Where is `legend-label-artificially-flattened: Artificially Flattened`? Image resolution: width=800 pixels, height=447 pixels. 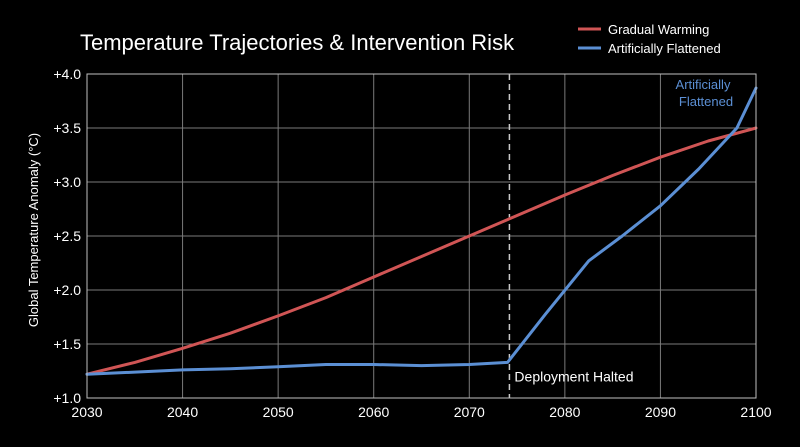 legend-label-artificially-flattened: Artificially Flattened is located at coordinates (664, 48).